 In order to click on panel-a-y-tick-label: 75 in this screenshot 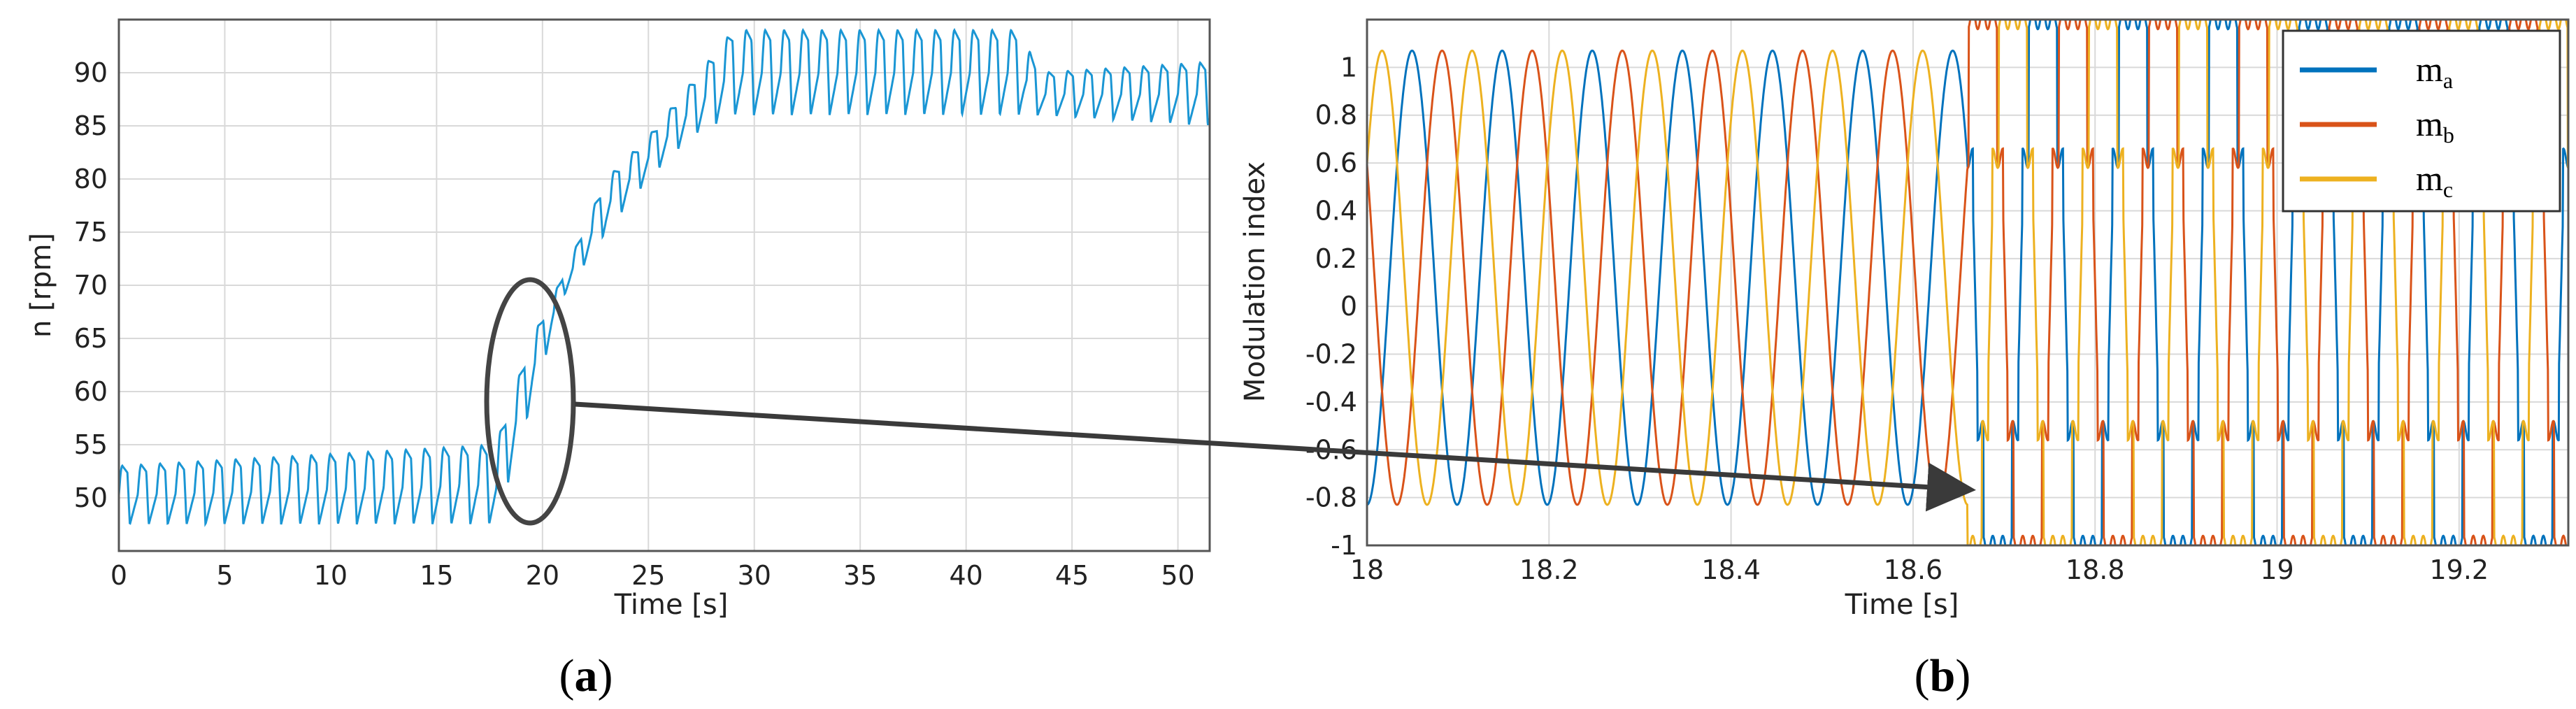, I will do `click(91, 233)`.